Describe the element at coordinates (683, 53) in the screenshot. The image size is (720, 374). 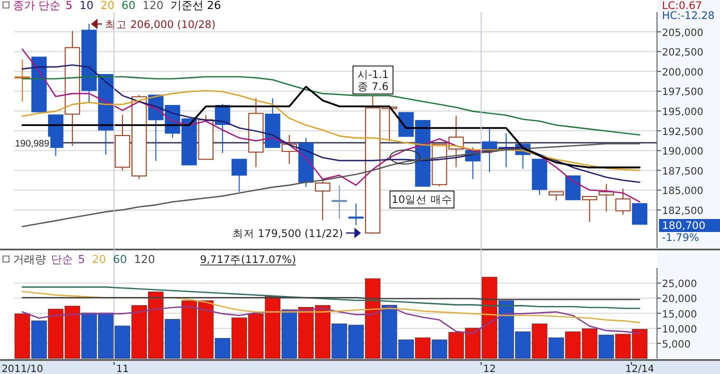
I see `y-tick-label: 202,500` at that location.